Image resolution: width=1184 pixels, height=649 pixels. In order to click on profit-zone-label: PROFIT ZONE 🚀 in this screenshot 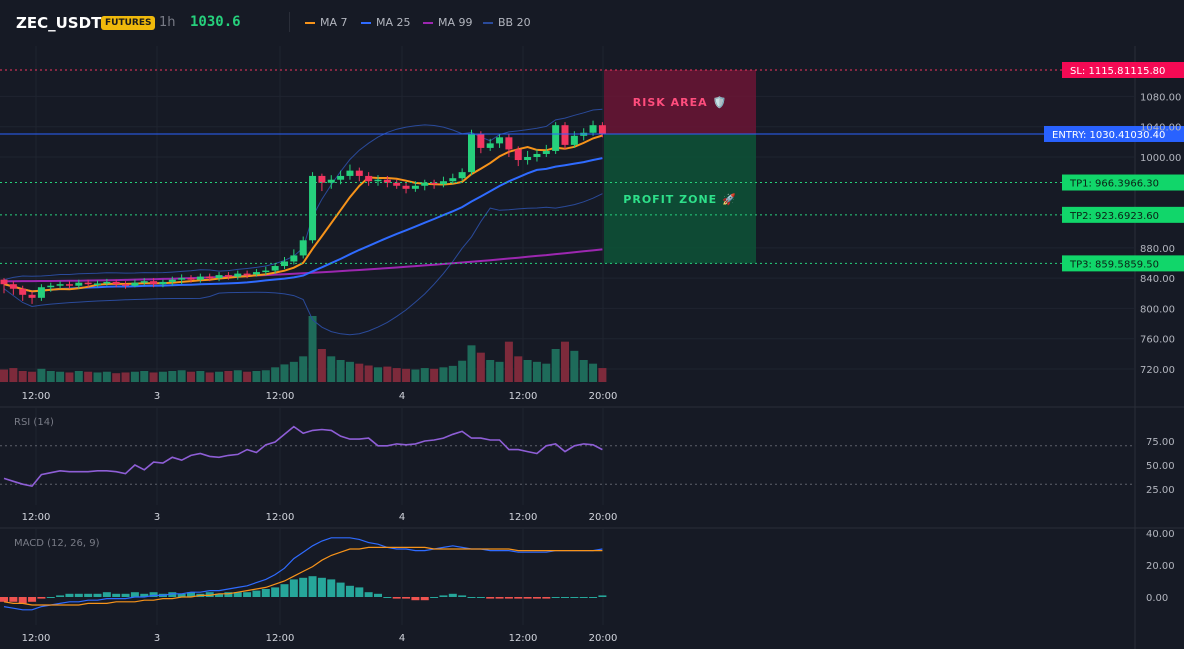, I will do `click(679, 199)`.